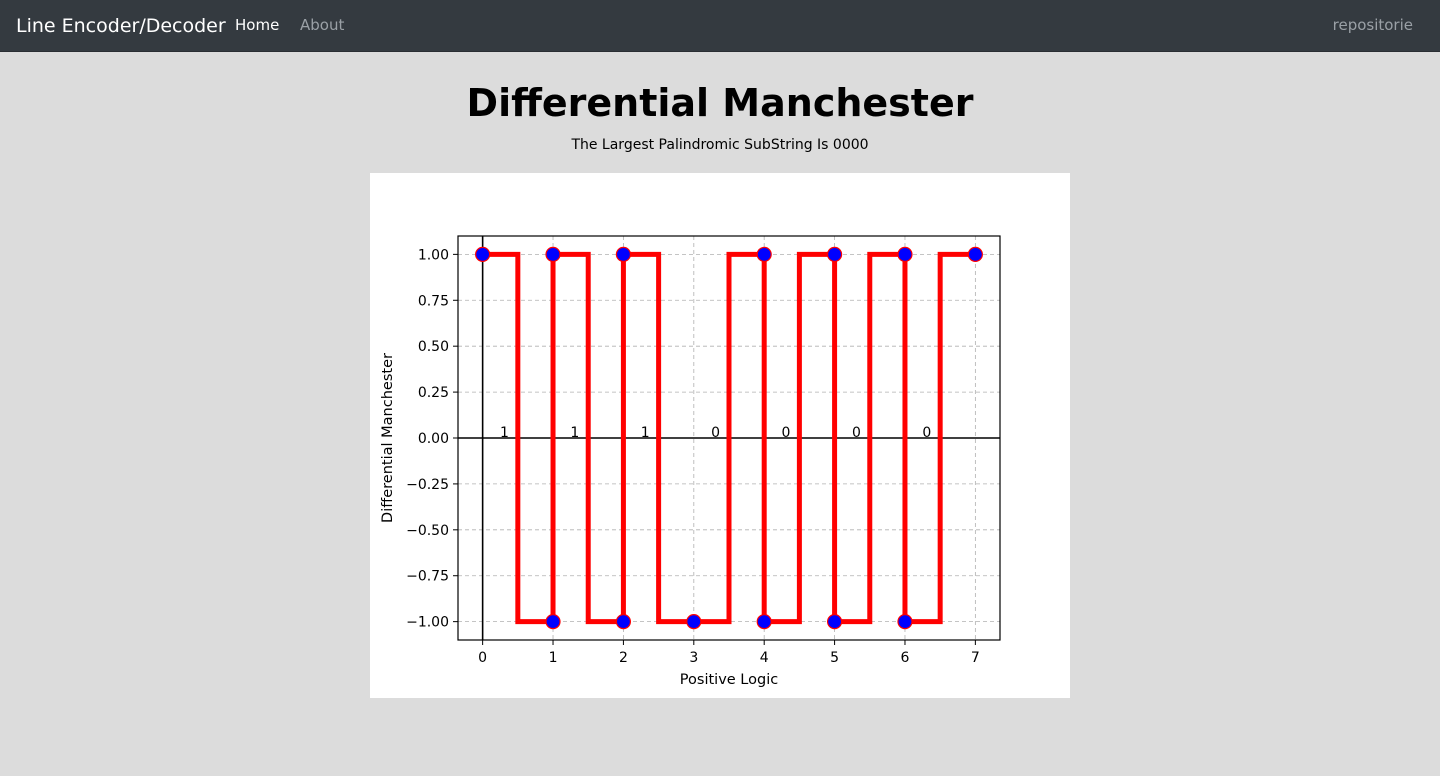 Image resolution: width=1440 pixels, height=776 pixels. What do you see at coordinates (729, 680) in the screenshot?
I see `x-axis-label: Positive Logic` at bounding box center [729, 680].